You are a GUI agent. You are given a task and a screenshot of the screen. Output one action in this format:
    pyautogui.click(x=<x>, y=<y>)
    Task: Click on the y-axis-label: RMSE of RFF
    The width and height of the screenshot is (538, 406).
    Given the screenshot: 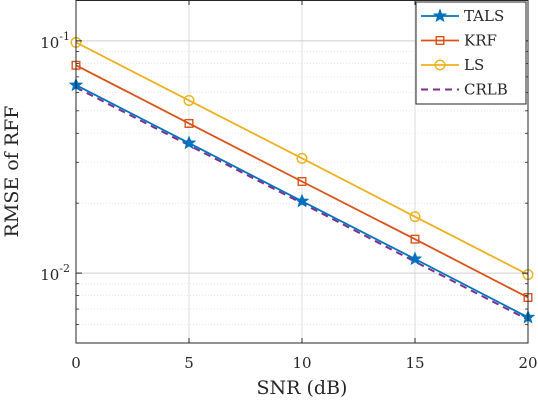 What is the action you would take?
    pyautogui.click(x=12, y=172)
    